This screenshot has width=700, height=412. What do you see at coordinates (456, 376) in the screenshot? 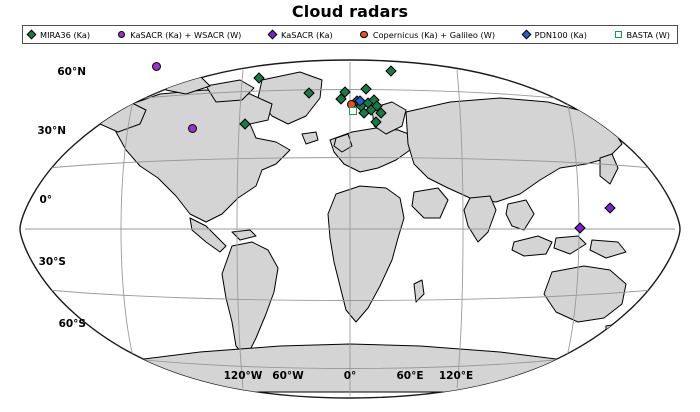
I see `lon-tick-label: 120°E` at bounding box center [456, 376].